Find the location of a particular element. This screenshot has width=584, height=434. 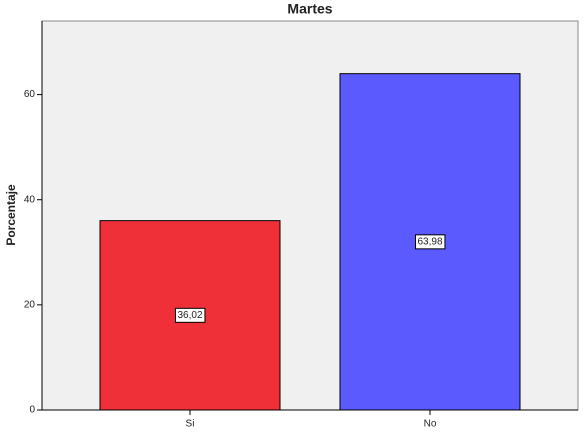

data-label: 63,98 is located at coordinates (429, 241).